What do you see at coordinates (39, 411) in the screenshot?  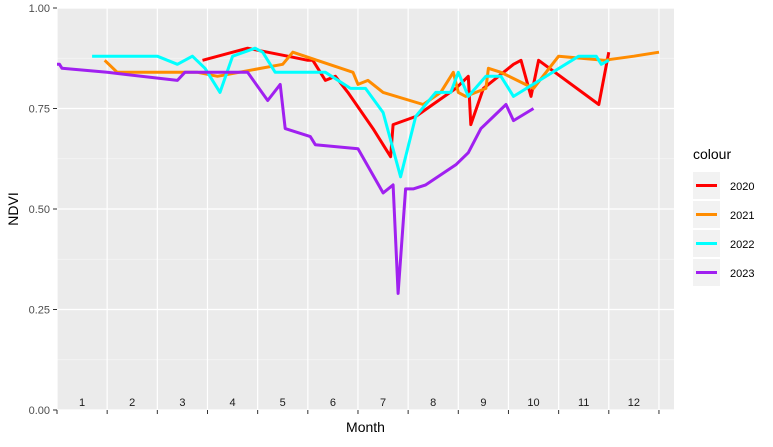 I see `y-tick-label: 0.00` at bounding box center [39, 411].